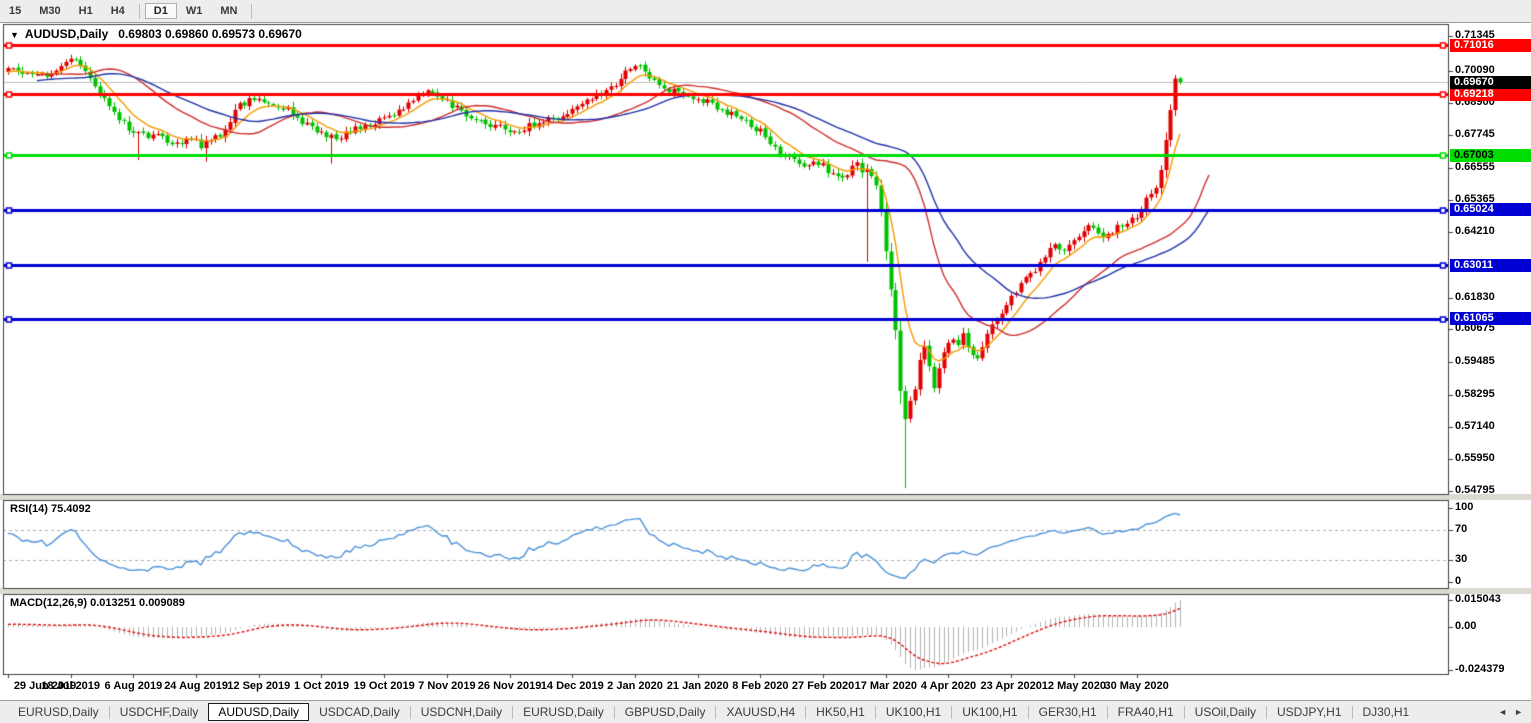 Image resolution: width=1531 pixels, height=723 pixels. Describe the element at coordinates (635, 686) in the screenshot. I see `date-axis-label: 2 Jan 2020` at that location.